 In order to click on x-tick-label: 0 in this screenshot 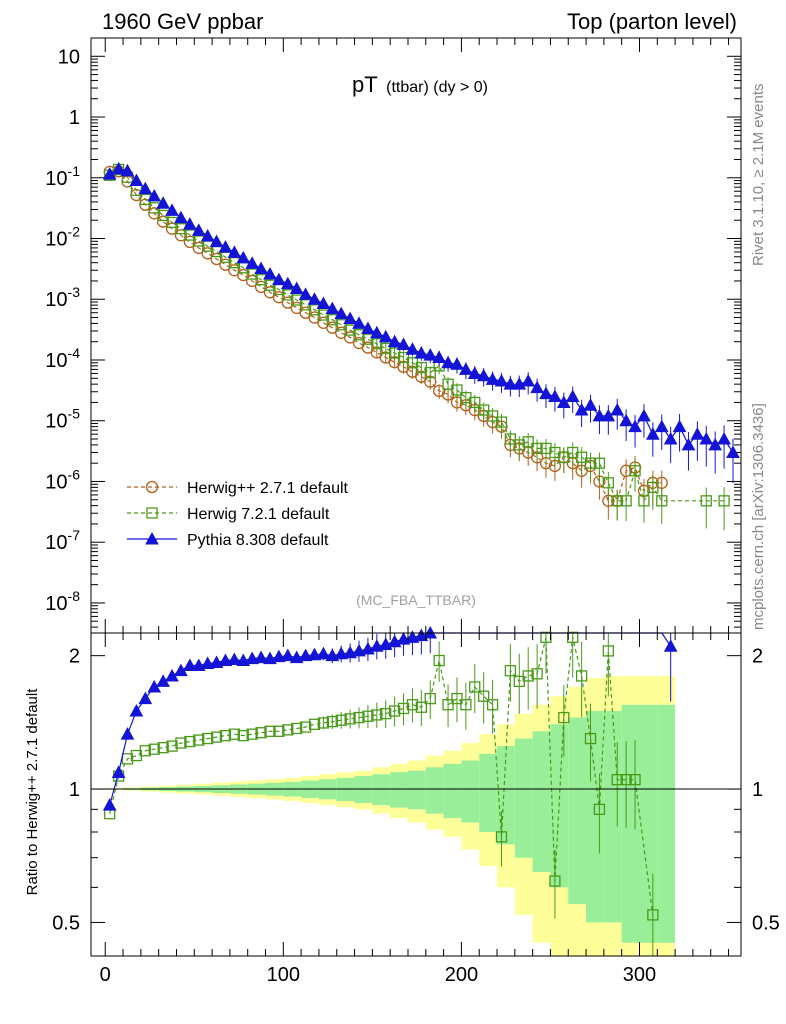, I will do `click(105, 975)`.